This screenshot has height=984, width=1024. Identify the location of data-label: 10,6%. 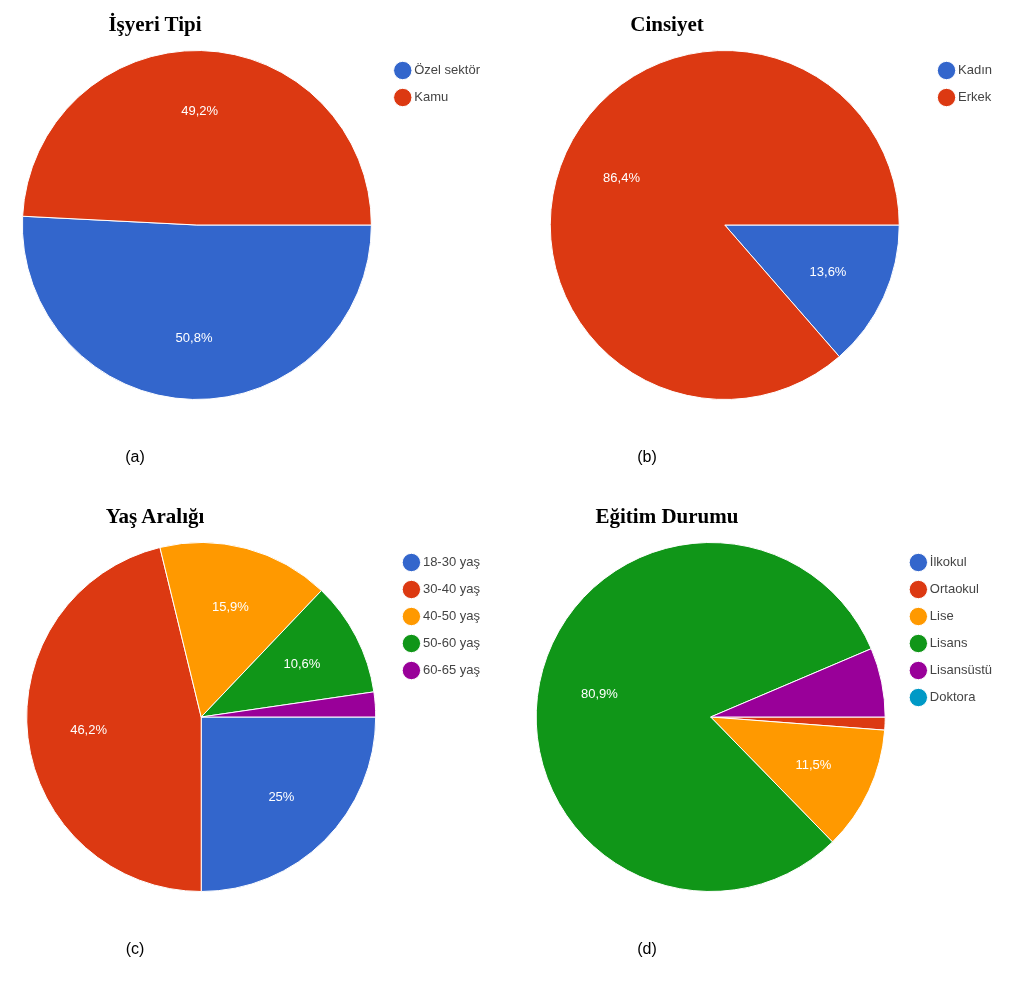
(302, 664).